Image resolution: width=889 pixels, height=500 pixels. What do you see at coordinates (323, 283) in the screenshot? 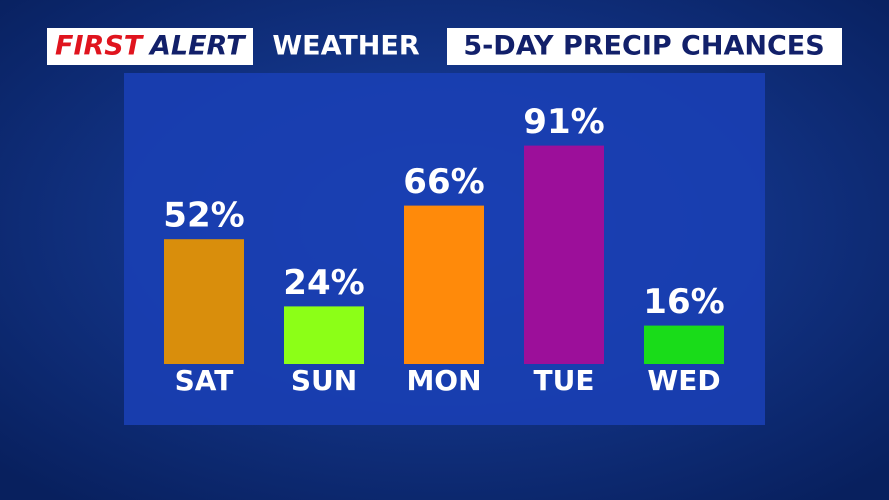
I see `value-label: 24%` at bounding box center [323, 283].